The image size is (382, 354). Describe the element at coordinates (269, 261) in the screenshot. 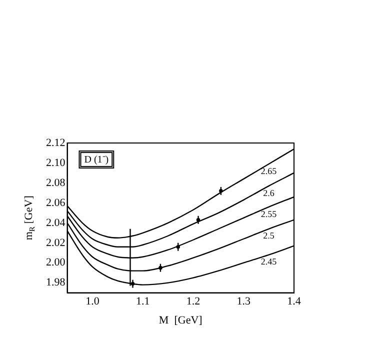

I see `series-label: 2.45` at that location.